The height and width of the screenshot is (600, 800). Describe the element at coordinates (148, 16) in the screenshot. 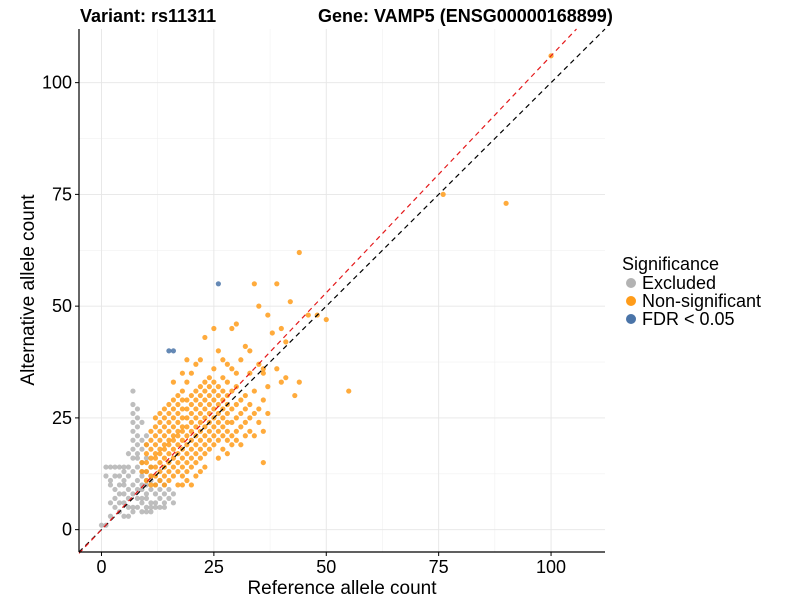

I see `chart-title-variant: Variant: rs11311` at that location.